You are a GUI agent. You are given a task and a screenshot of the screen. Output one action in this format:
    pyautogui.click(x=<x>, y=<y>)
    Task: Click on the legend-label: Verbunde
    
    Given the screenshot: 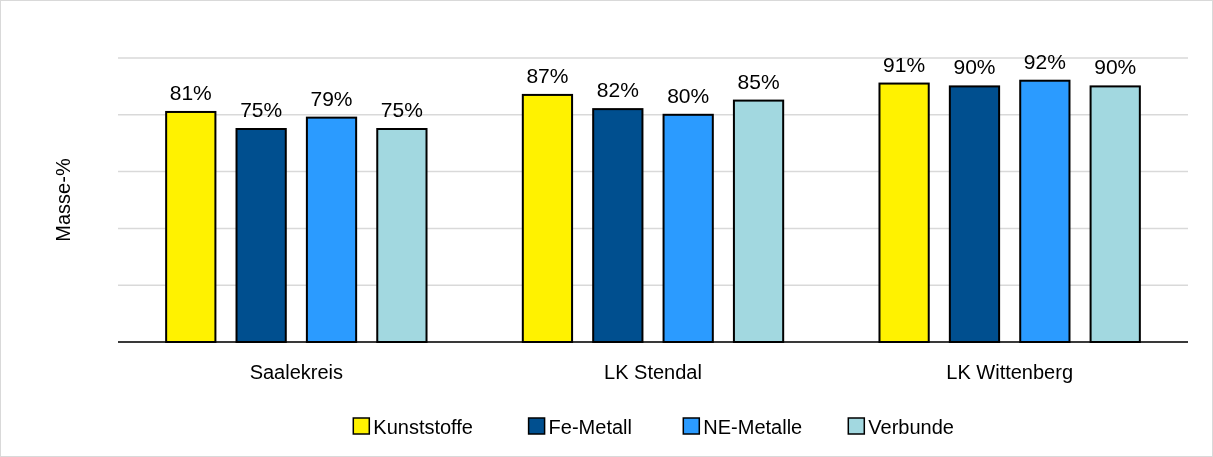 What is the action you would take?
    pyautogui.click(x=911, y=427)
    